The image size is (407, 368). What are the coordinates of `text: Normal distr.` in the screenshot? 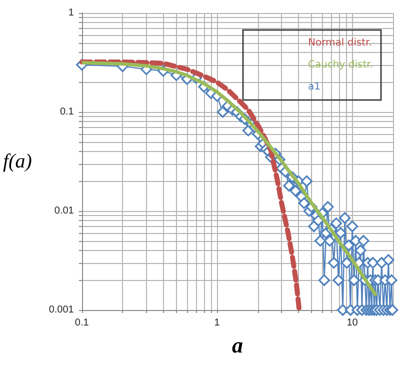 It's located at (340, 43).